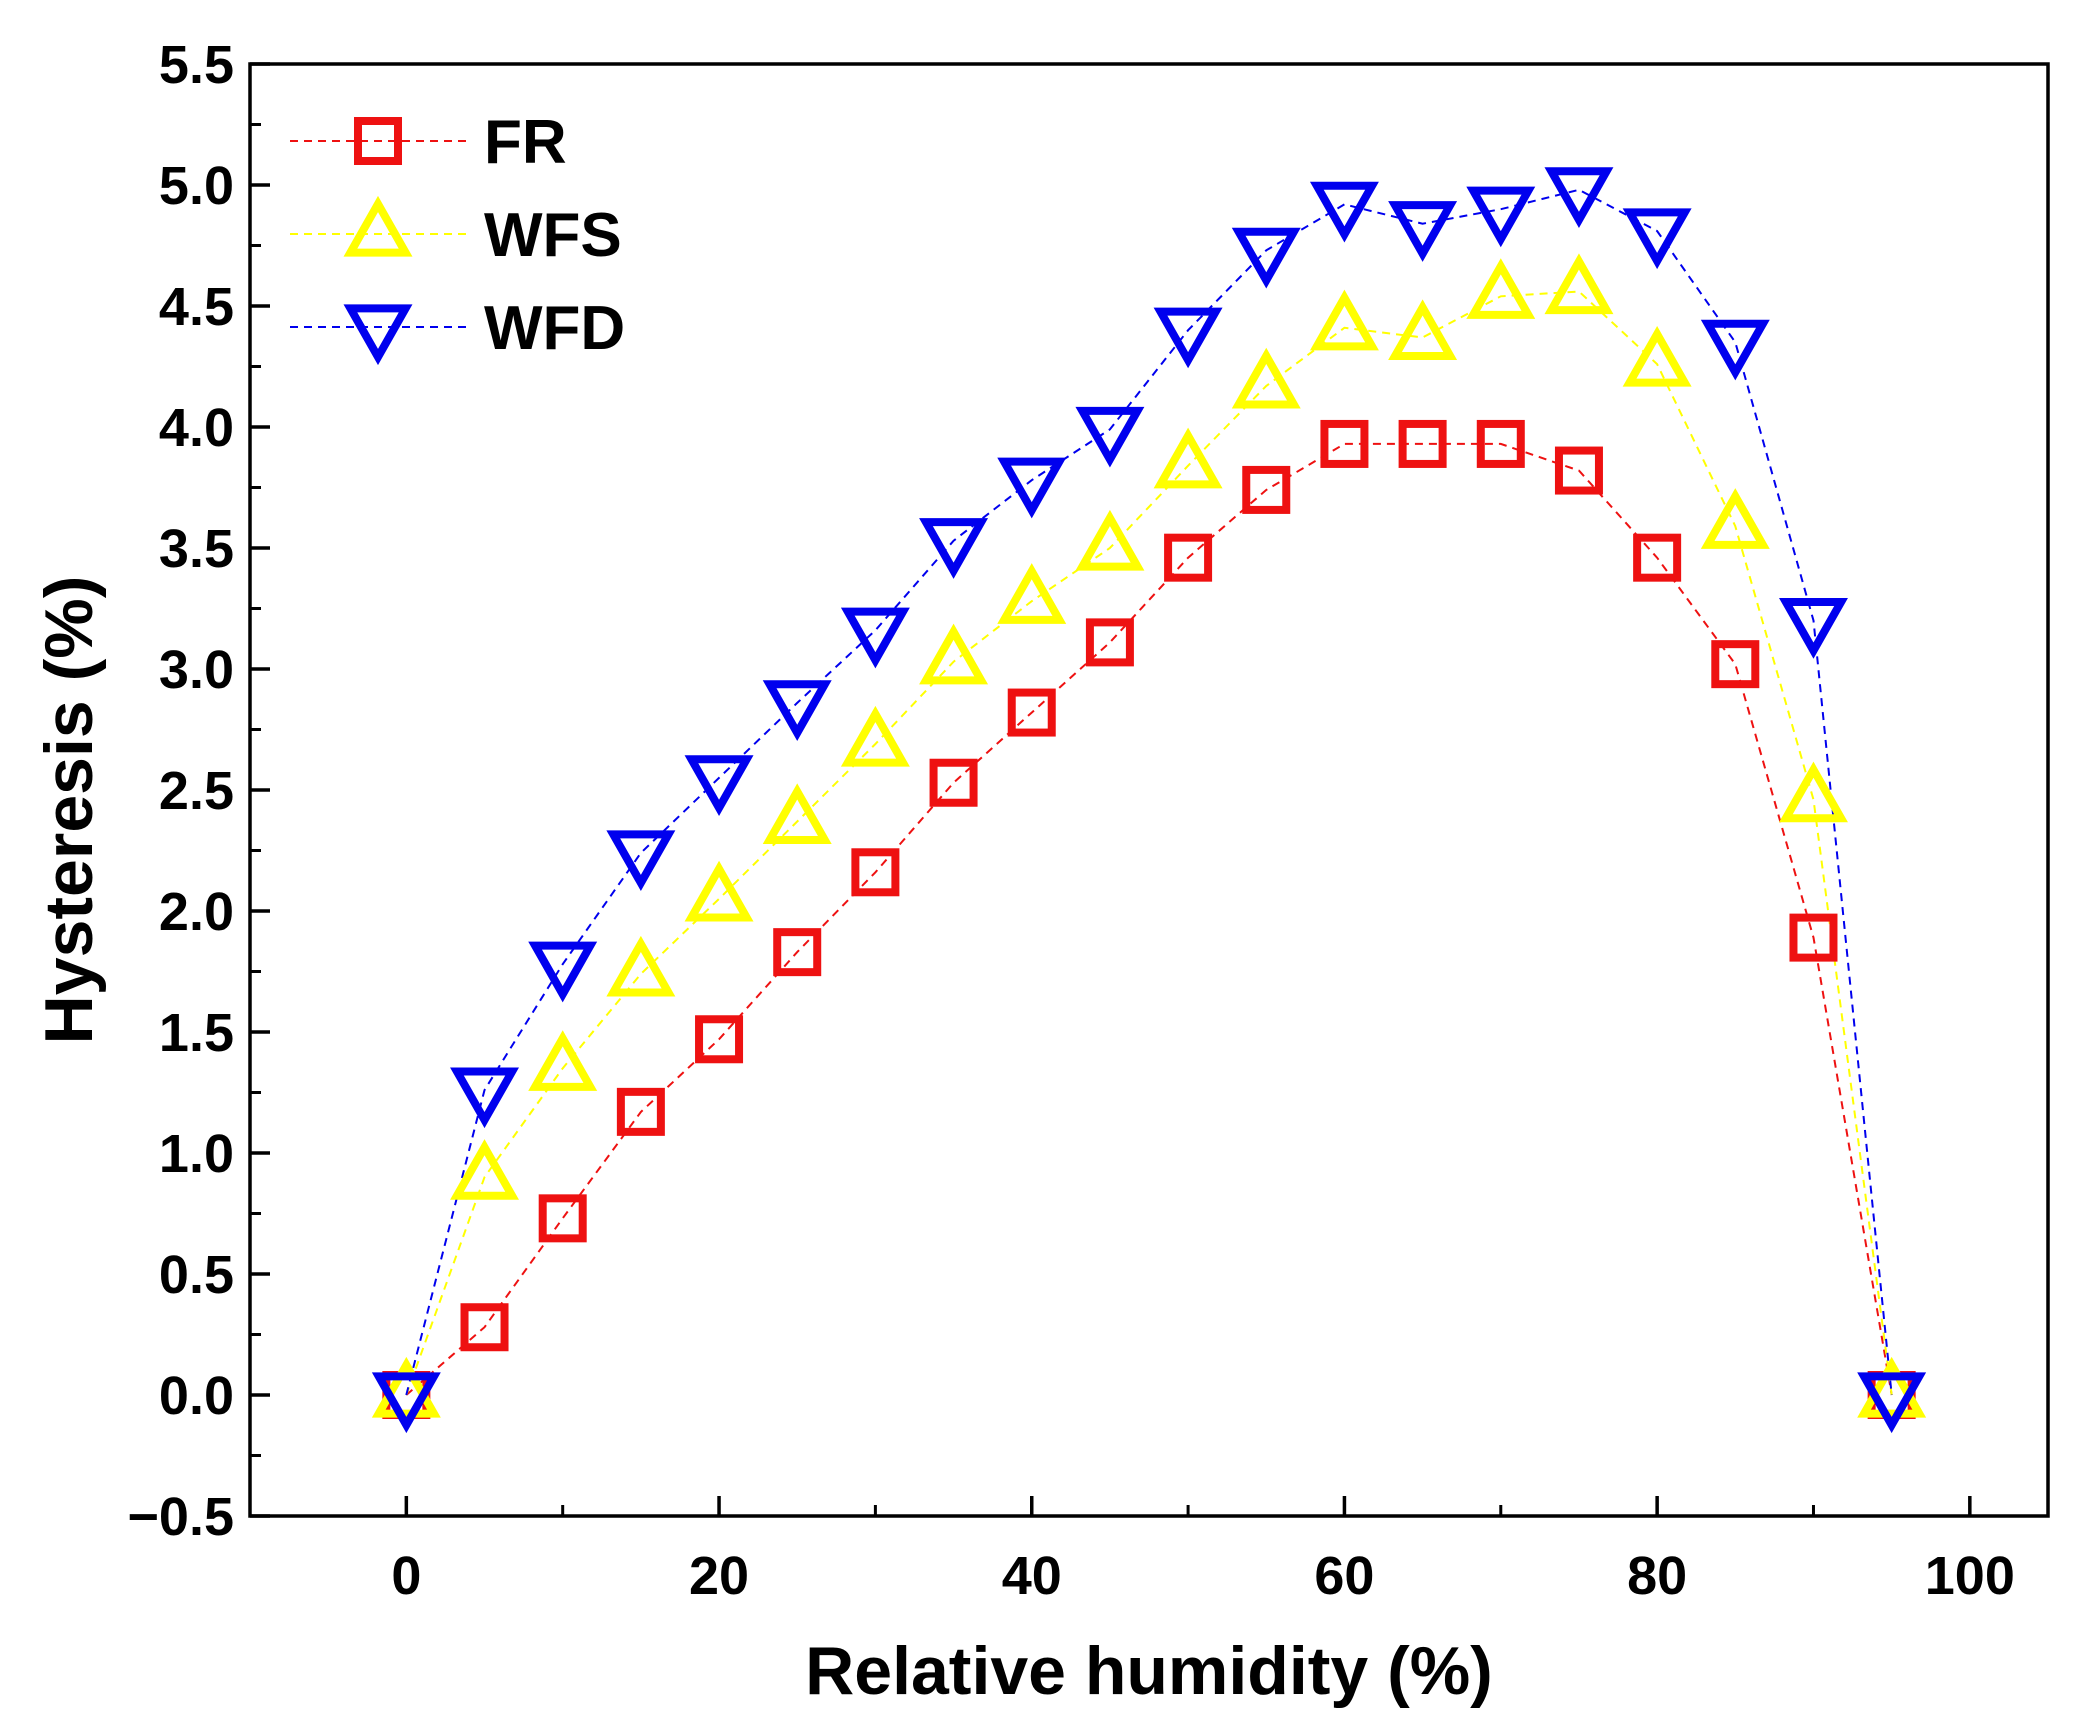 The height and width of the screenshot is (1728, 2088). What do you see at coordinates (69, 810) in the screenshot?
I see `y-axis-title: Hysteresis (%)` at bounding box center [69, 810].